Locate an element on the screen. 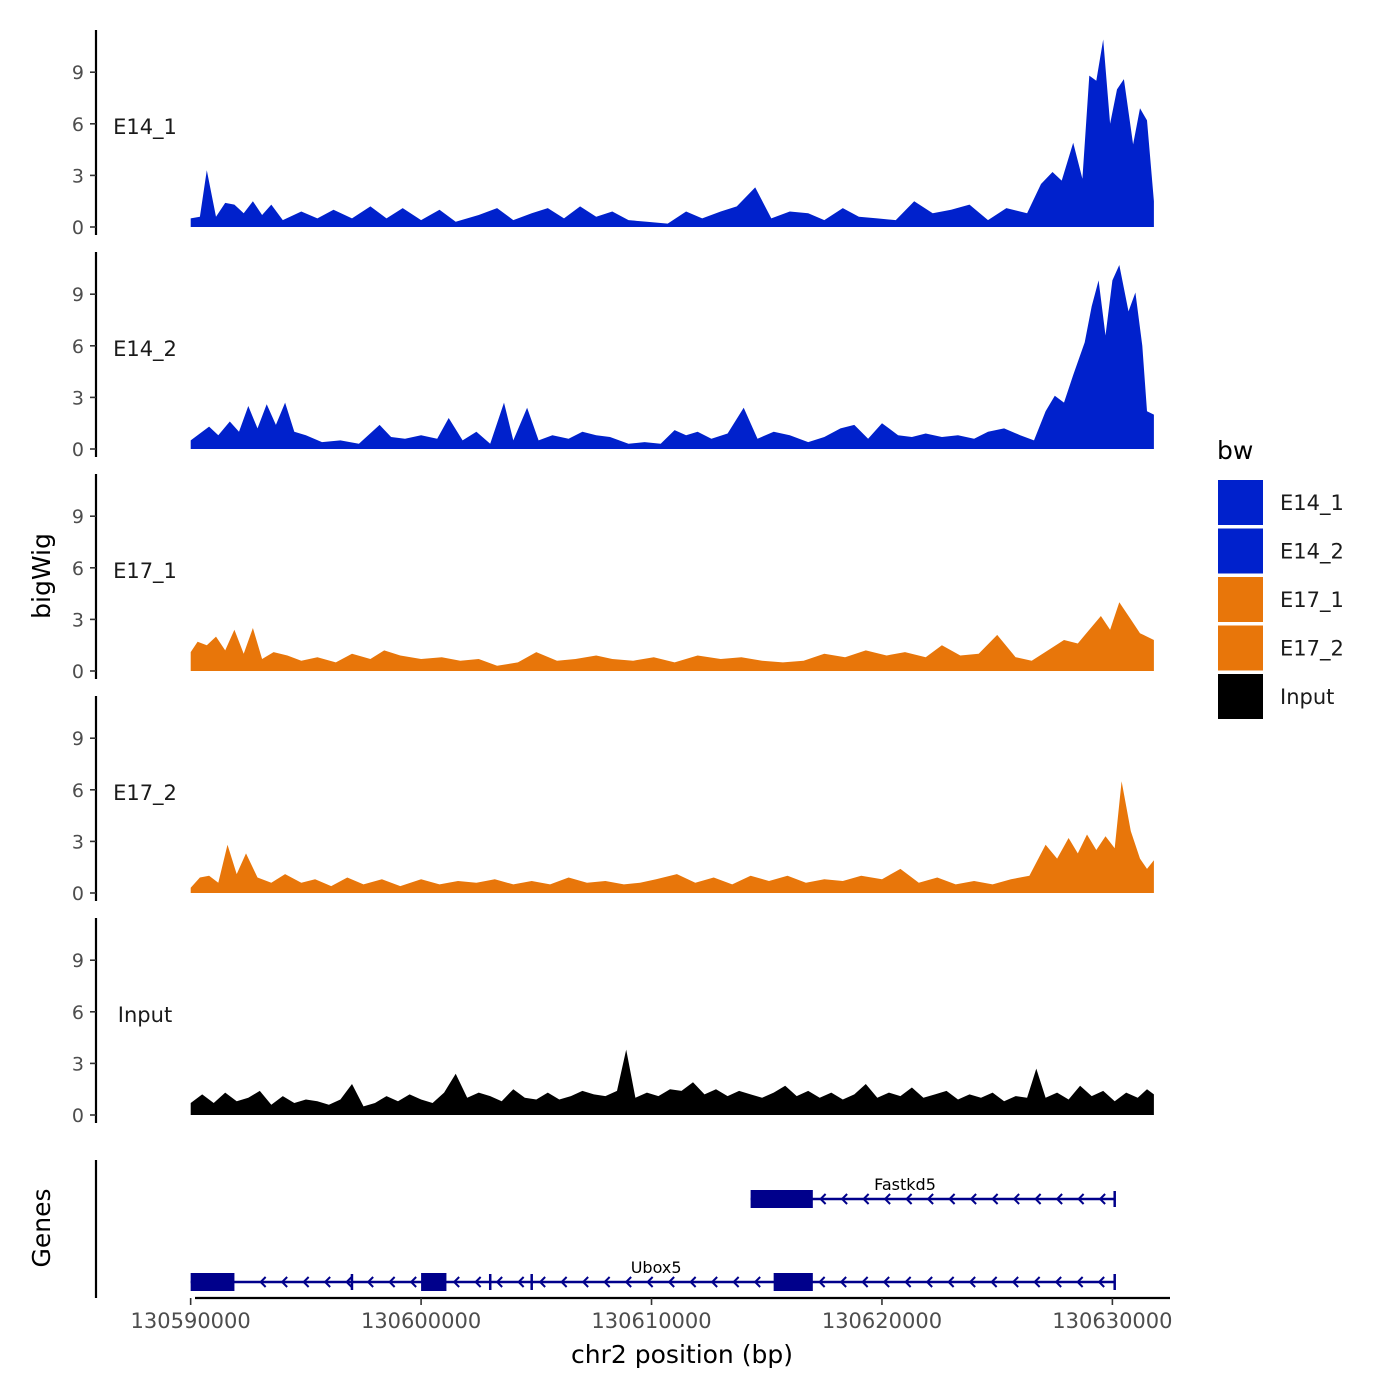 The image size is (1400, 1400). legend-label-E17_2: E17_2 is located at coordinates (1312, 649).